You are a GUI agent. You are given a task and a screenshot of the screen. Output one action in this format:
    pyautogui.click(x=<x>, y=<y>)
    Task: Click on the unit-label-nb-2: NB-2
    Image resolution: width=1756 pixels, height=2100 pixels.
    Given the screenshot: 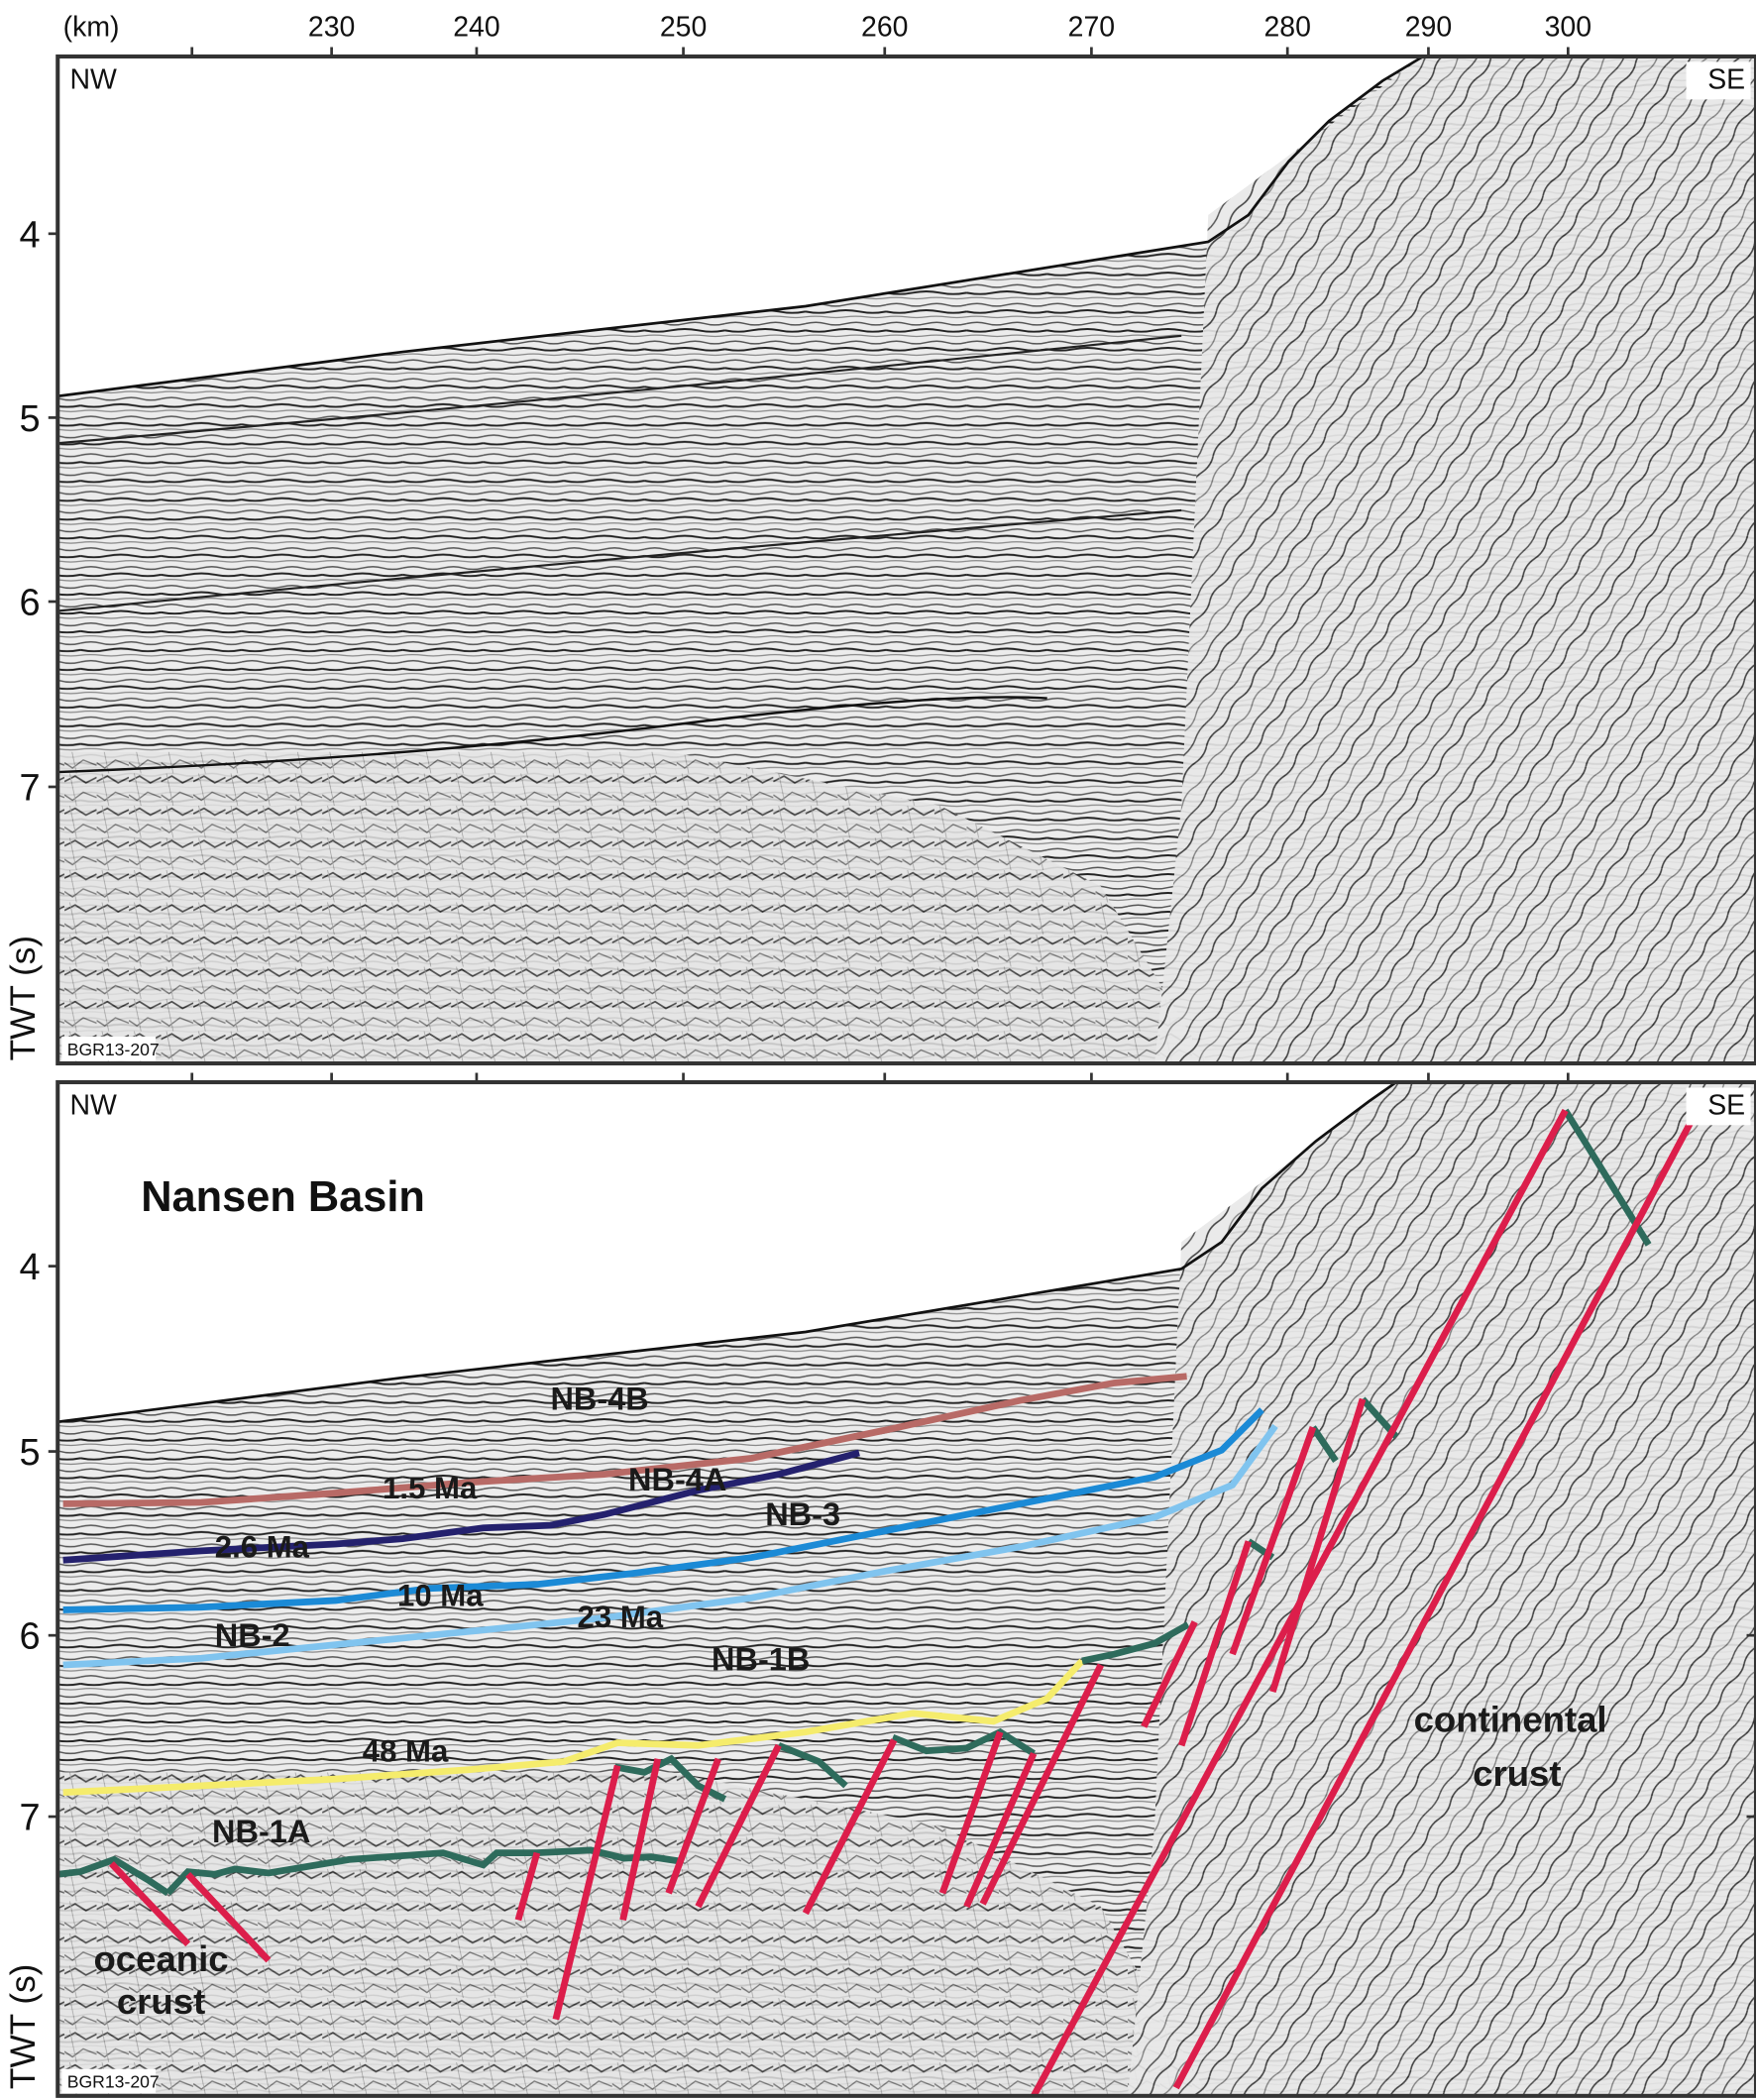 What is the action you would take?
    pyautogui.click(x=252, y=1635)
    